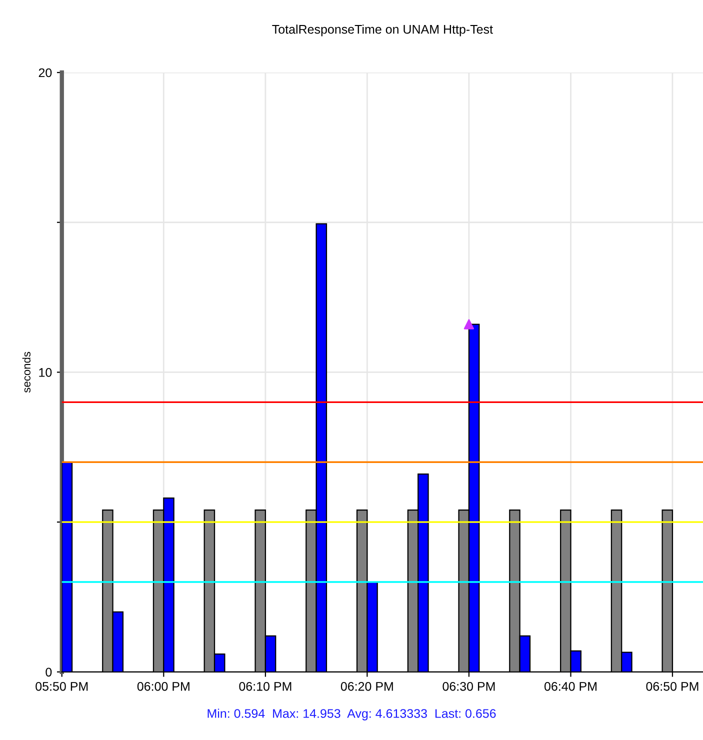  Describe the element at coordinates (45, 372) in the screenshot. I see `y-tick-label: 10` at that location.